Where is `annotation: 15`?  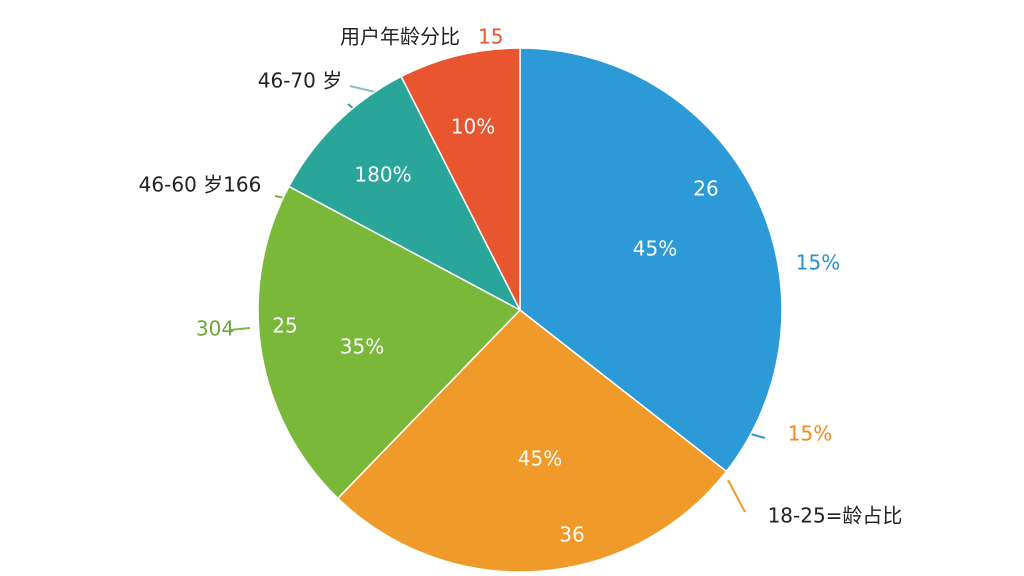
annotation: 15 is located at coordinates (490, 37).